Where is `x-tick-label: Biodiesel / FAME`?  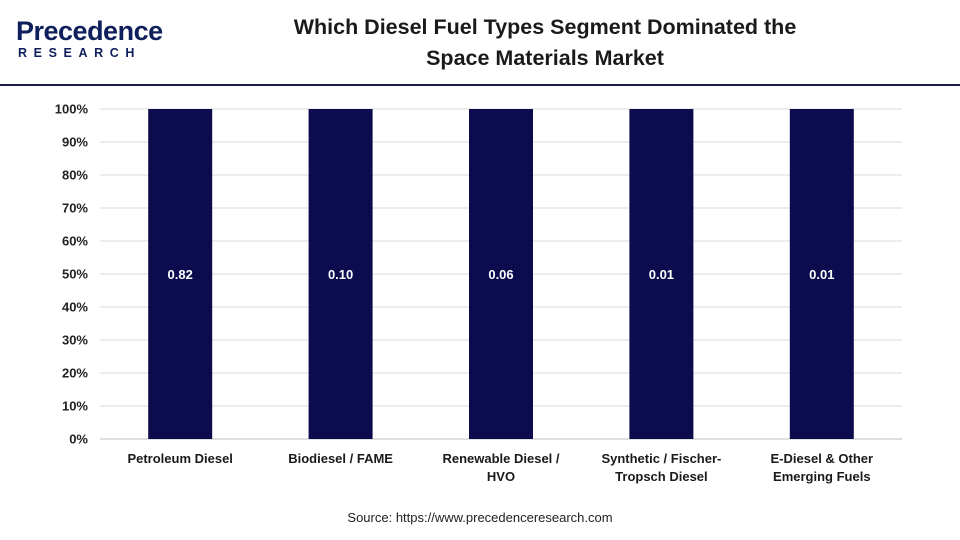
x-tick-label: Biodiesel / FAME is located at coordinates (340, 458).